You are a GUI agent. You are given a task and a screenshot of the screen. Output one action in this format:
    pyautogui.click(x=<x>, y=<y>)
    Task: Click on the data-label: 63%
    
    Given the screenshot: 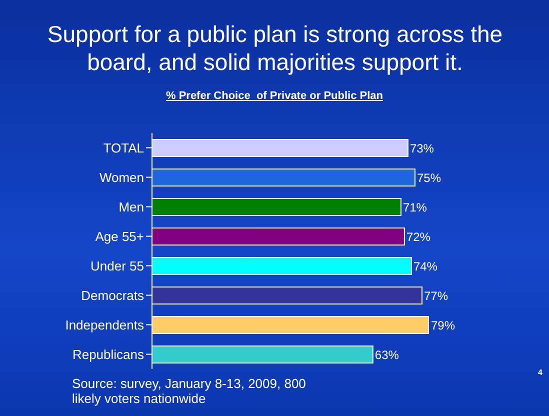 What is the action you would take?
    pyautogui.click(x=387, y=355)
    